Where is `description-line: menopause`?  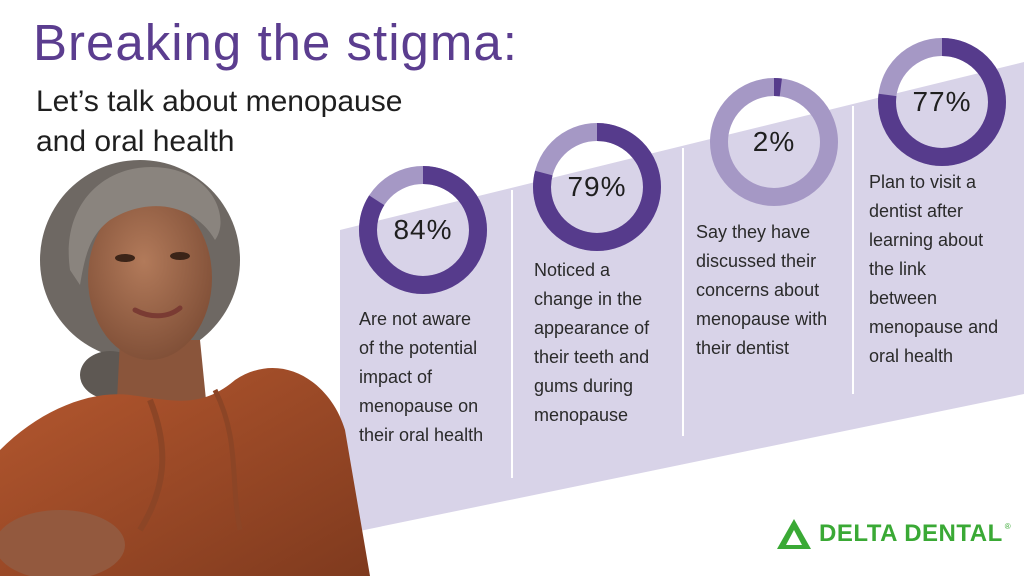
description-line: menopause is located at coordinates (581, 415).